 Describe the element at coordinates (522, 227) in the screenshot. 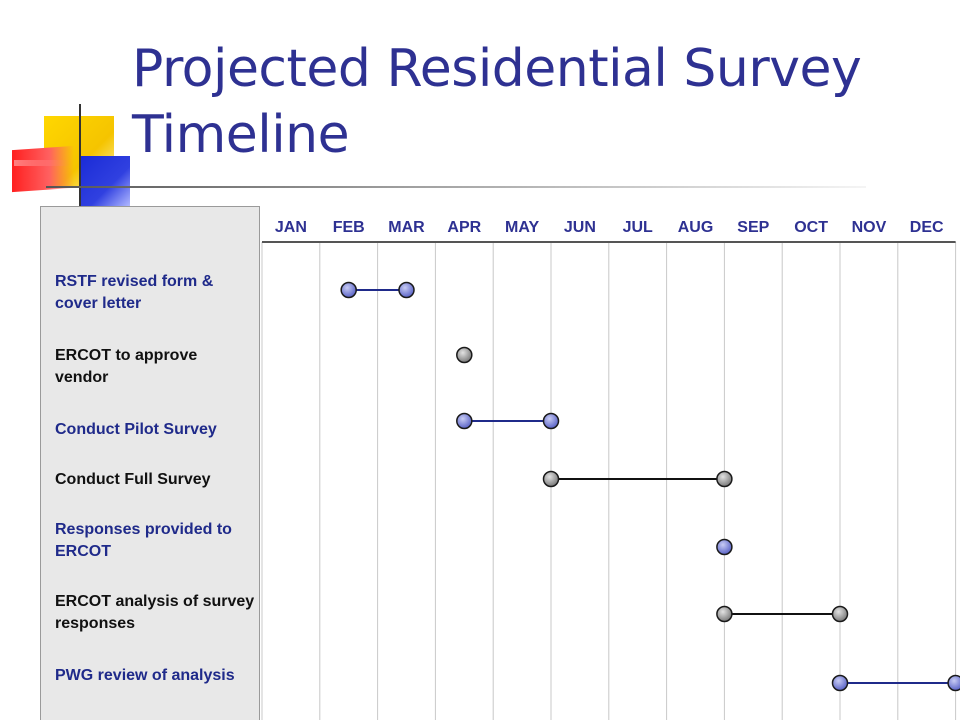

I see `month-label: MAY` at that location.